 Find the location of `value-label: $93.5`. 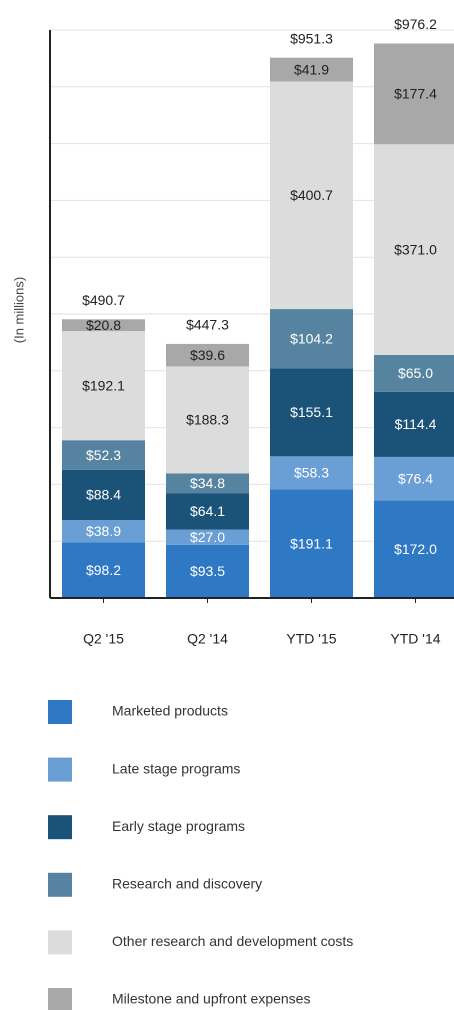

value-label: $93.5 is located at coordinates (207, 571).